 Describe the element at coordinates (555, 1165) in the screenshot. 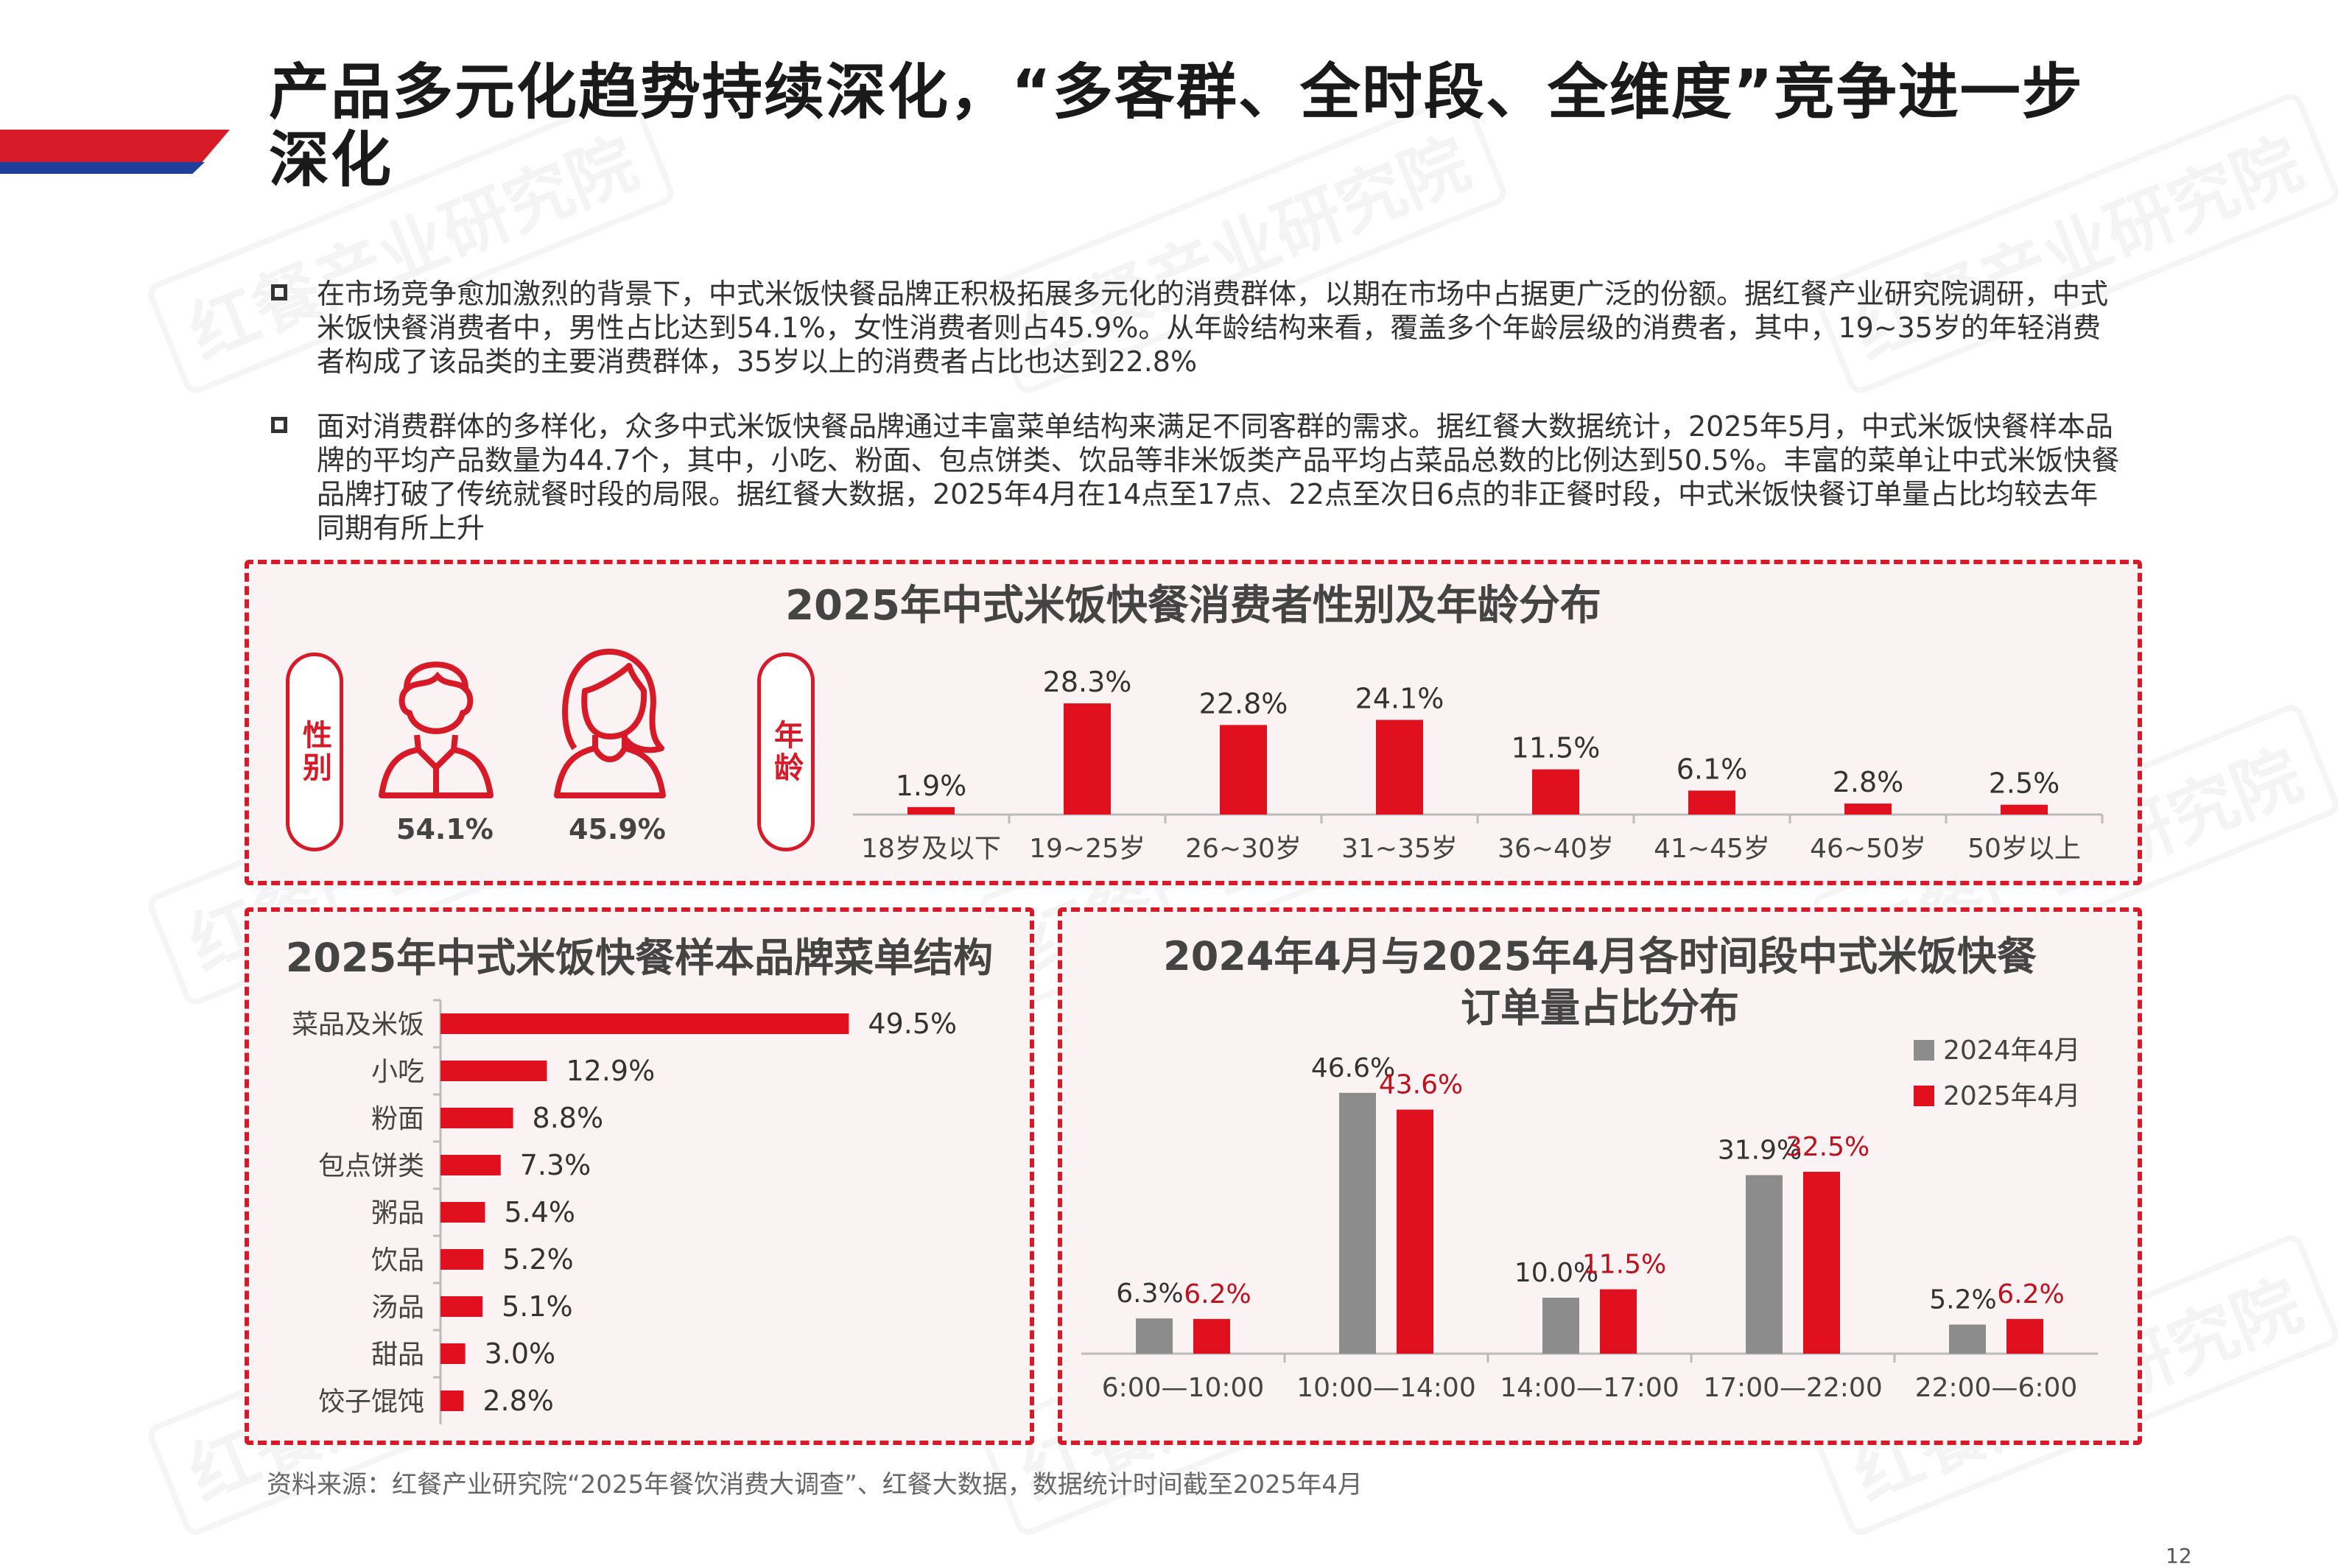

I see `menu-data-label: 7.3%` at that location.